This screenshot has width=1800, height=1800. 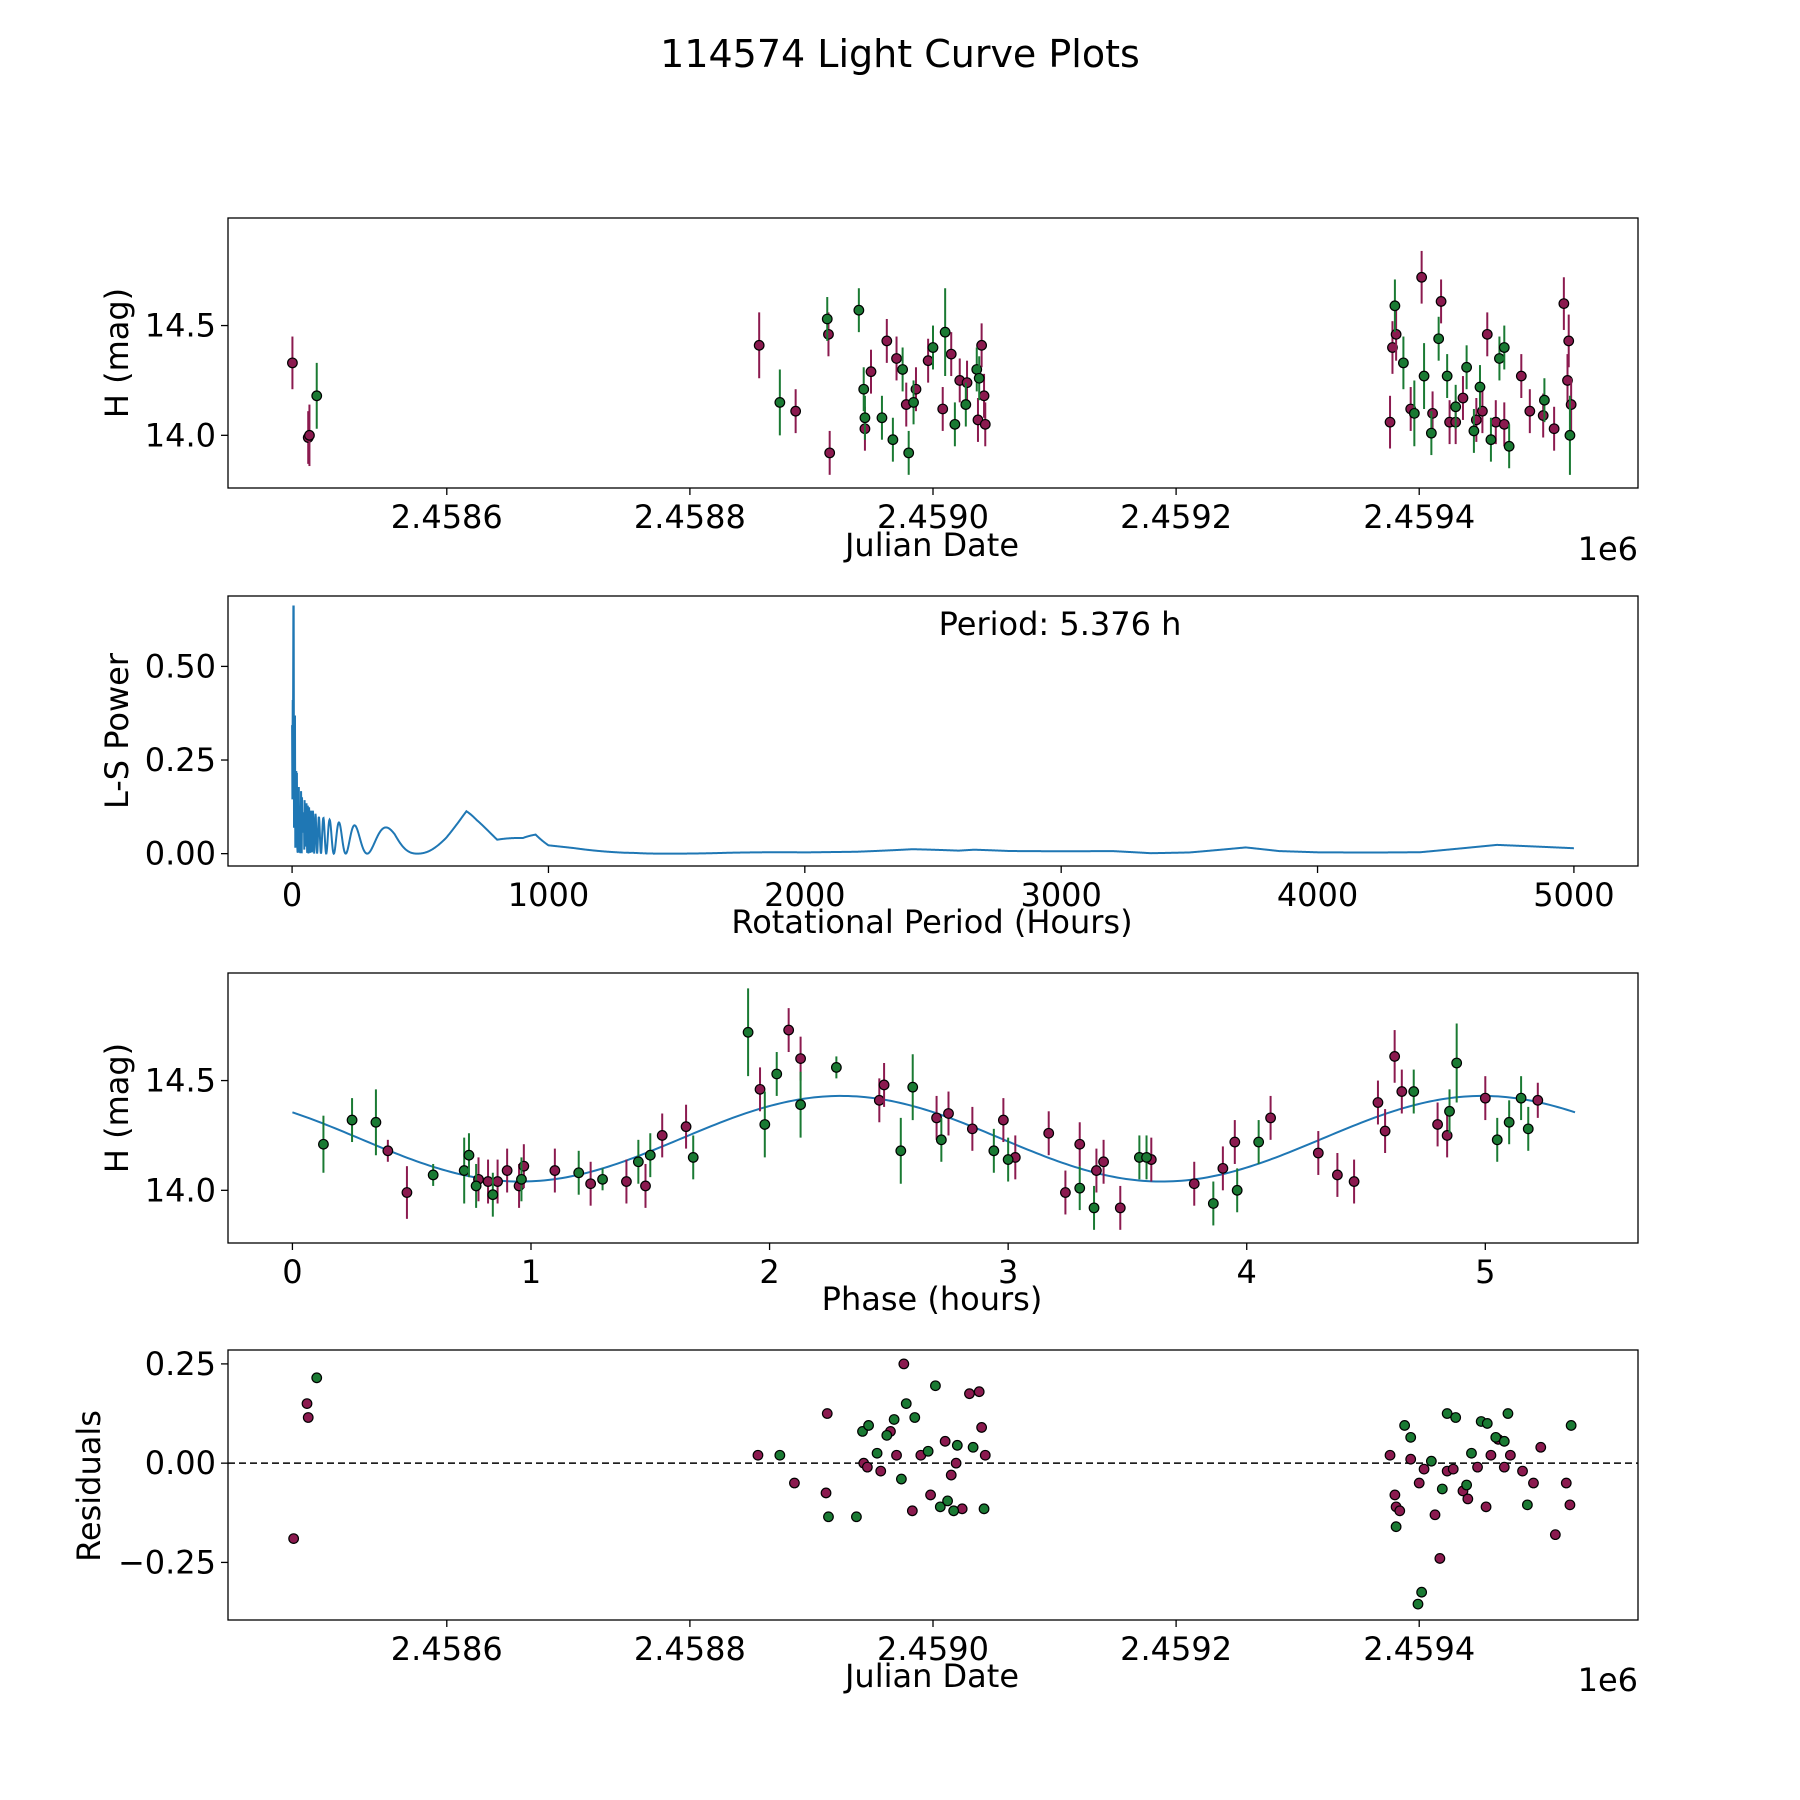 I want to click on periodogram-xlabel: Rotational Period (Hours), so click(x=931, y=922).